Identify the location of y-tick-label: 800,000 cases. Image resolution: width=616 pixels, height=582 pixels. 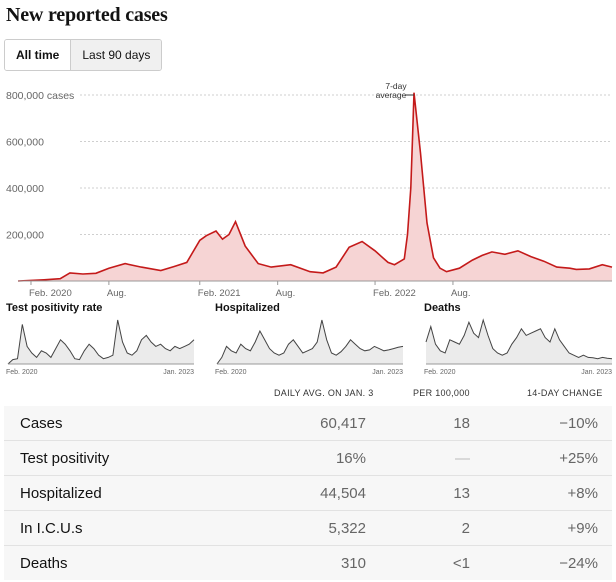
(40, 96).